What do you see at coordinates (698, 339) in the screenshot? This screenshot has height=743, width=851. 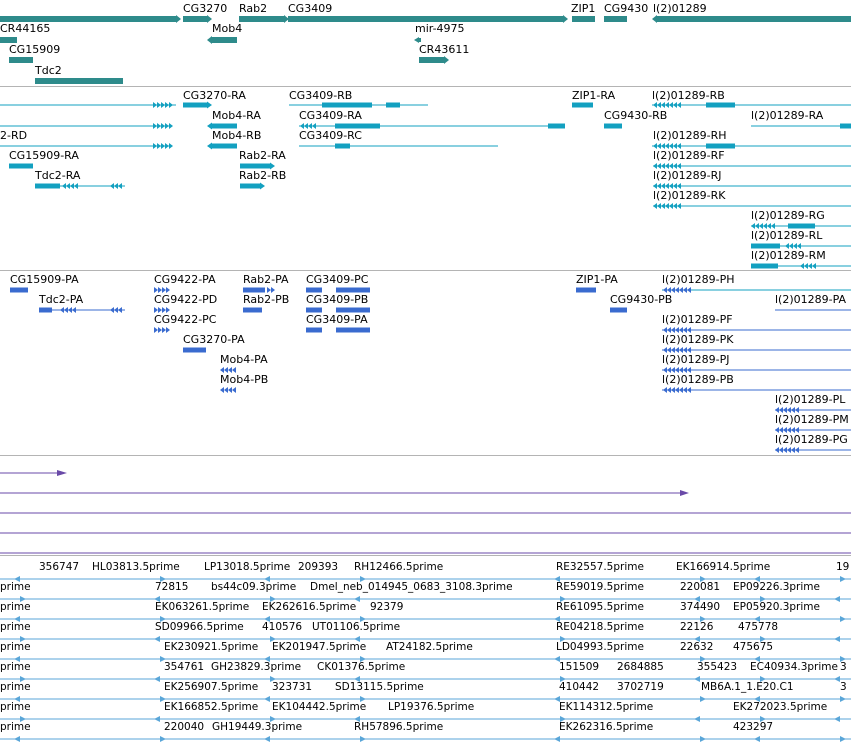 I see `protein-label: l(2)01289-PK` at bounding box center [698, 339].